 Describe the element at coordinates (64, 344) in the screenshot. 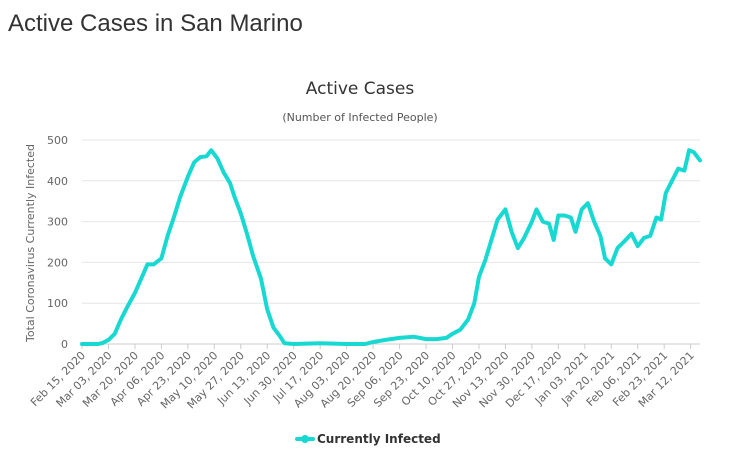

I see `y-tick-label: 0` at that location.